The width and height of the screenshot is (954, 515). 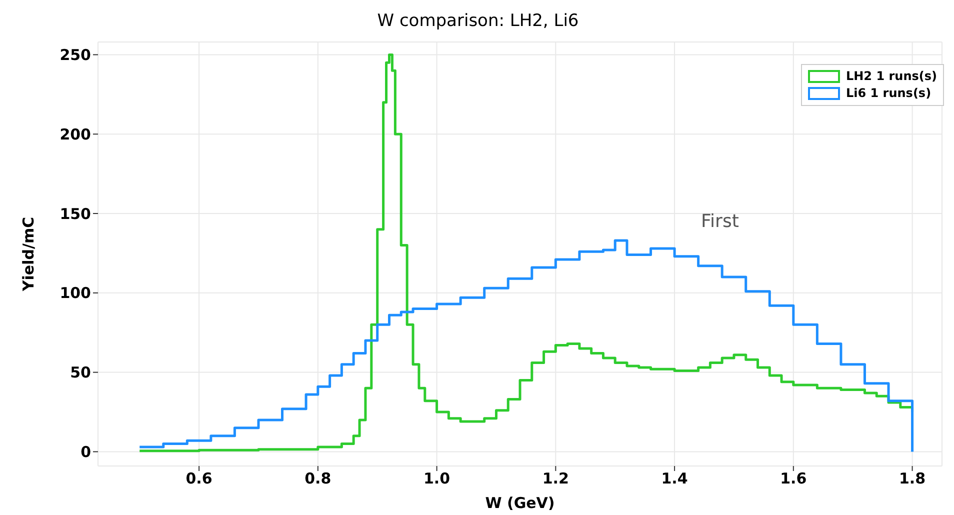 I want to click on x-tick-label: 1.4, so click(x=674, y=479).